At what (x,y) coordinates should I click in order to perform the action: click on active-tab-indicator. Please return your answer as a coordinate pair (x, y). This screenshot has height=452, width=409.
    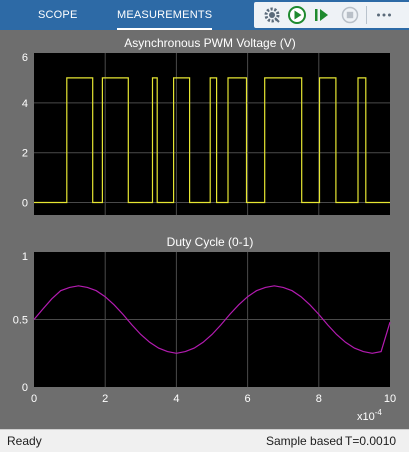
    Looking at the image, I should click on (165, 29).